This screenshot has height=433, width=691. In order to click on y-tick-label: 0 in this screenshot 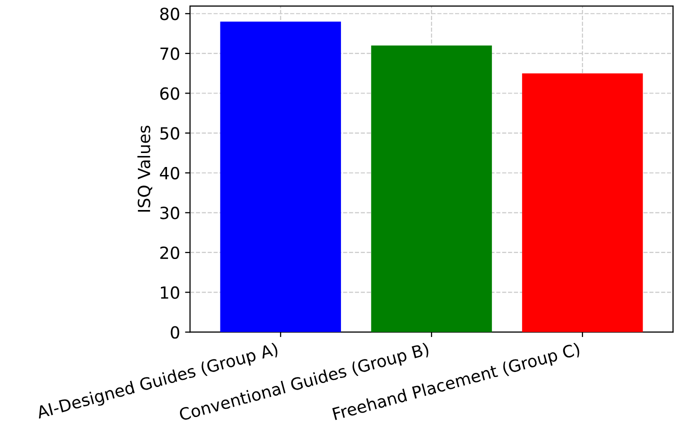, I will do `click(175, 332)`.